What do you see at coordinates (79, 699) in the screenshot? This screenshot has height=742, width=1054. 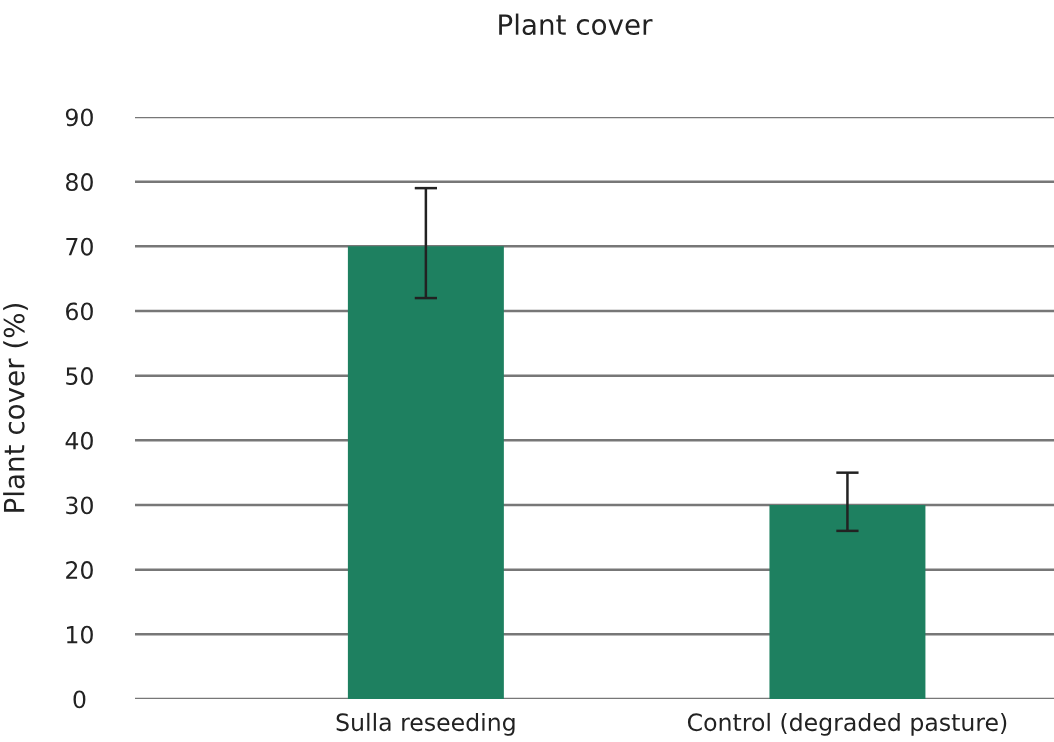 I see `y-tick-label: 0` at bounding box center [79, 699].